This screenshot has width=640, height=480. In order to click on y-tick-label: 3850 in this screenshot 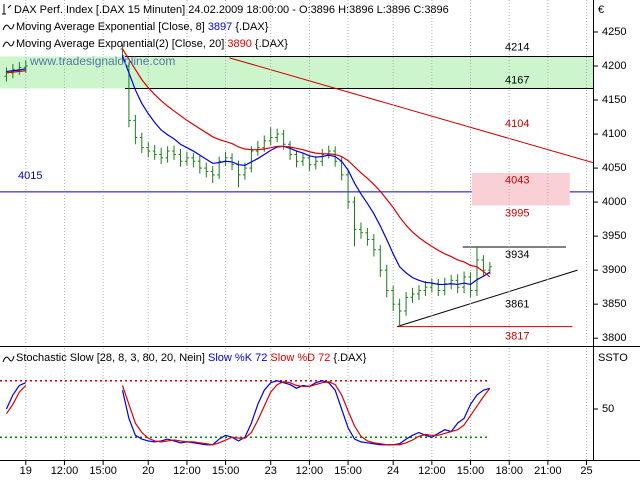, I will do `click(614, 304)`.